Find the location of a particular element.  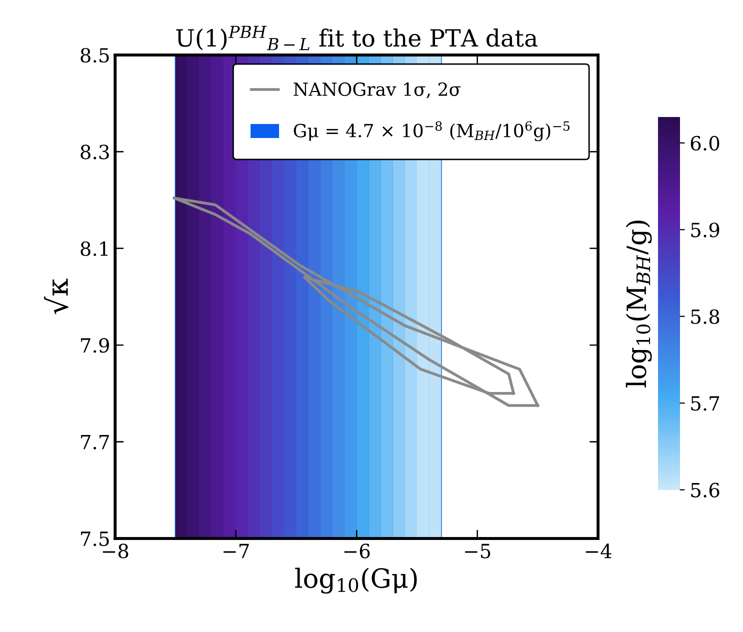

color-bar-label: 5.9 is located at coordinates (705, 230).